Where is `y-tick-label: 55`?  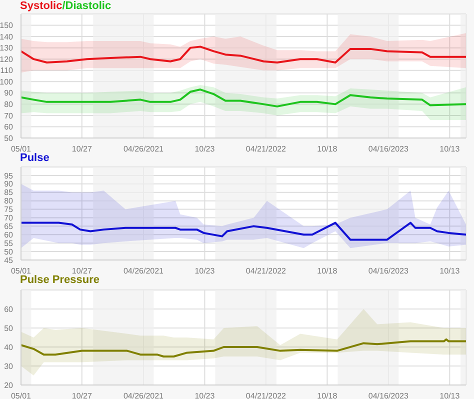 y-tick-label: 55 is located at coordinates (9, 243).